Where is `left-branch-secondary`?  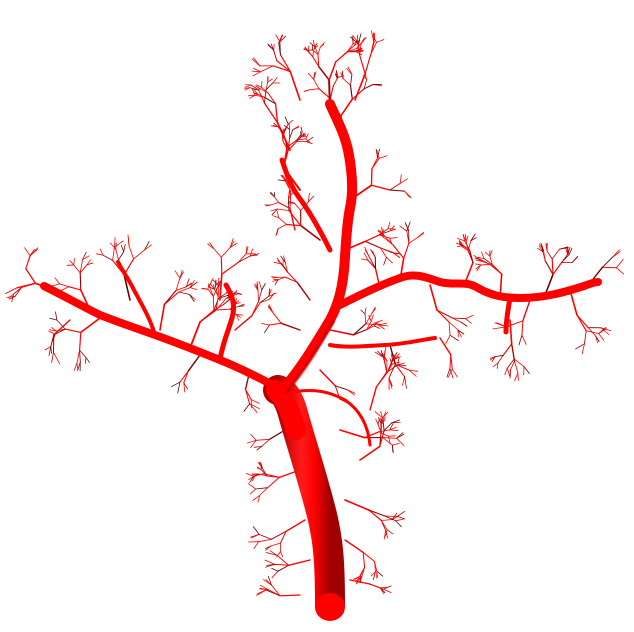
left-branch-secondary is located at coordinates (227, 322).